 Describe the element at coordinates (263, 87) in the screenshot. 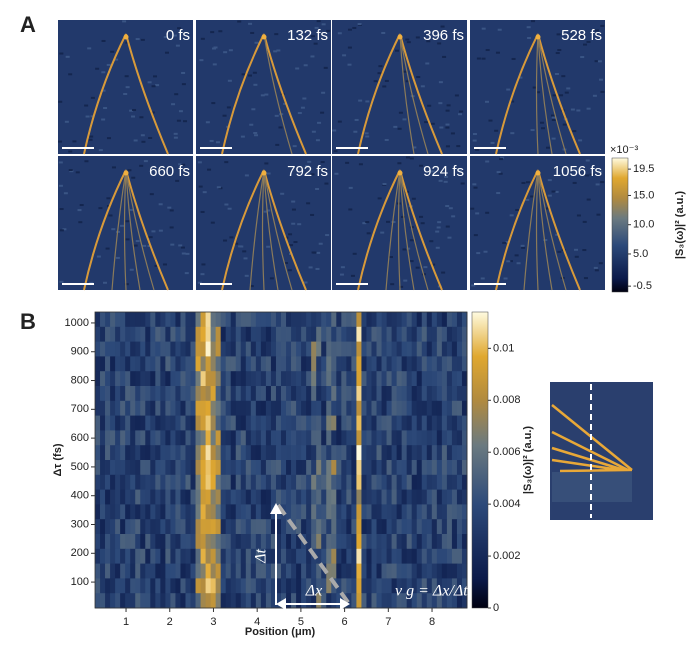

I see `tile-background` at that location.